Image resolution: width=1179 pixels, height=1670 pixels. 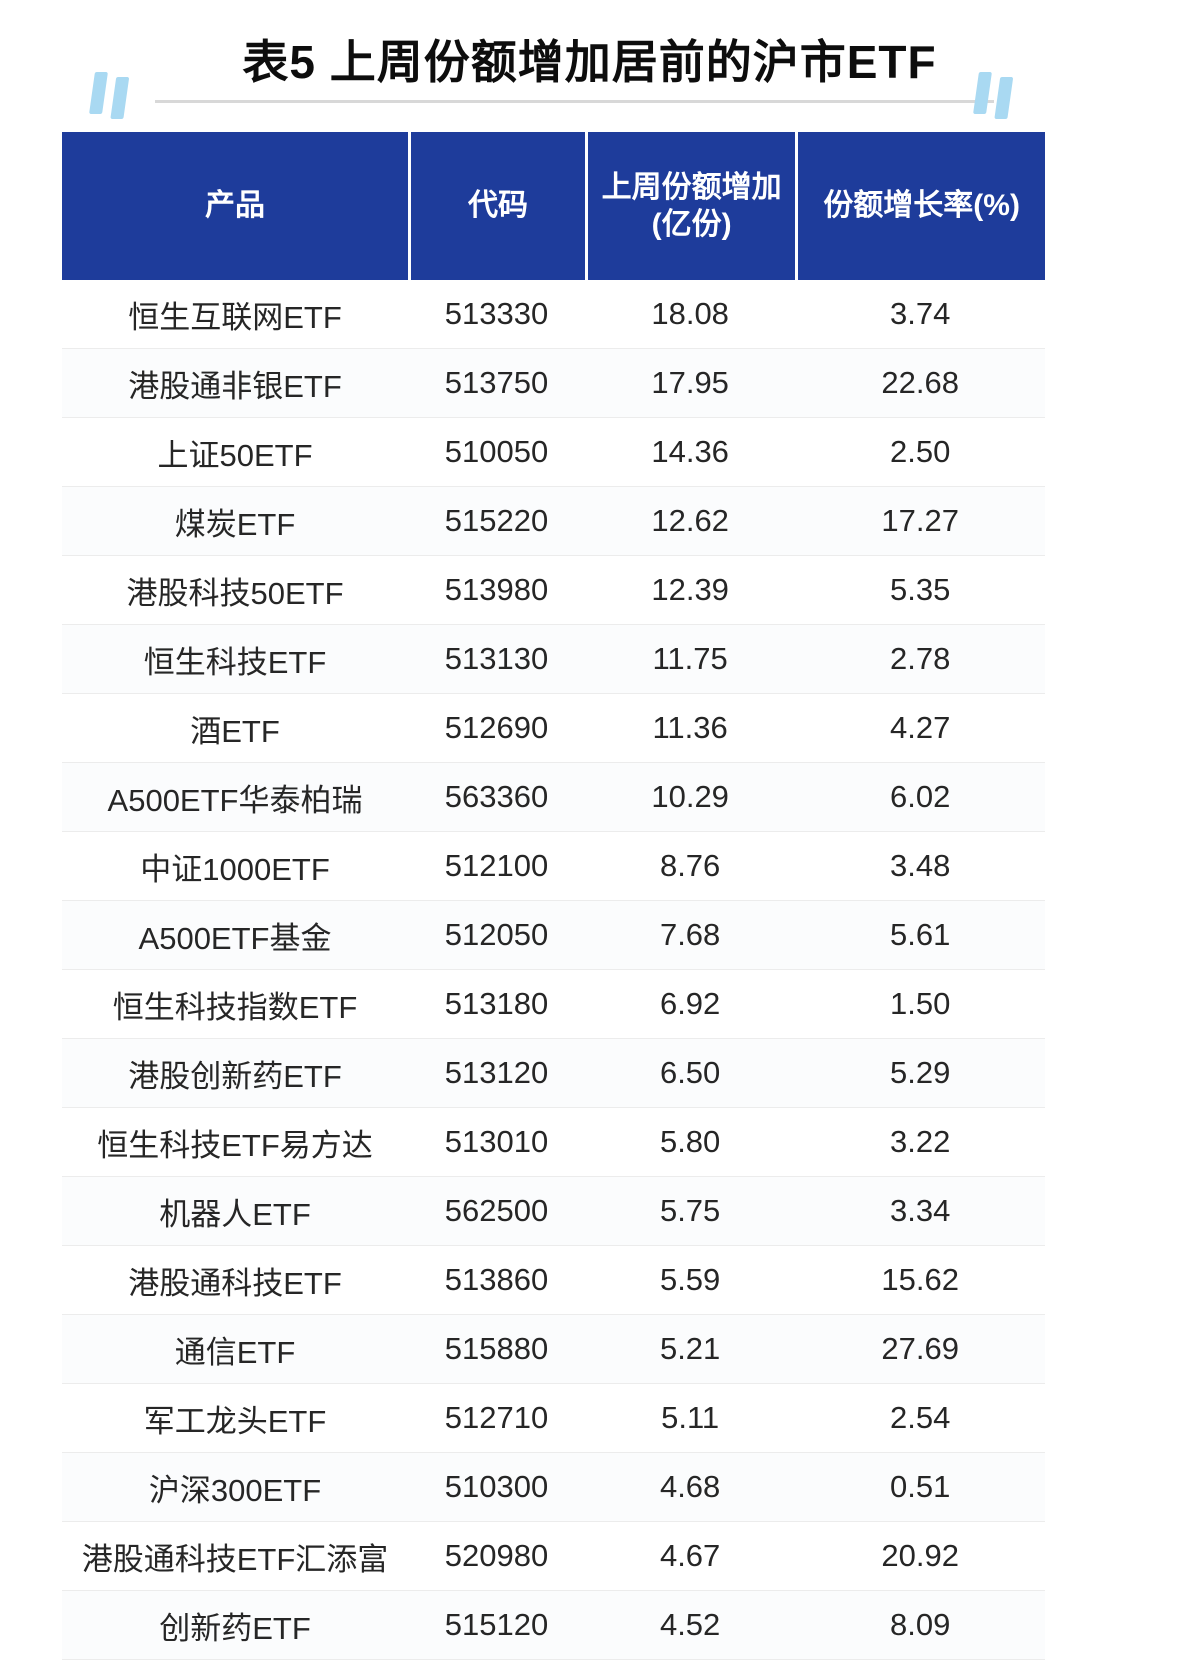 What do you see at coordinates (553, 1004) in the screenshot?
I see `table-row: 恒生科技指数ETF 513180 6.92 1.50` at bounding box center [553, 1004].